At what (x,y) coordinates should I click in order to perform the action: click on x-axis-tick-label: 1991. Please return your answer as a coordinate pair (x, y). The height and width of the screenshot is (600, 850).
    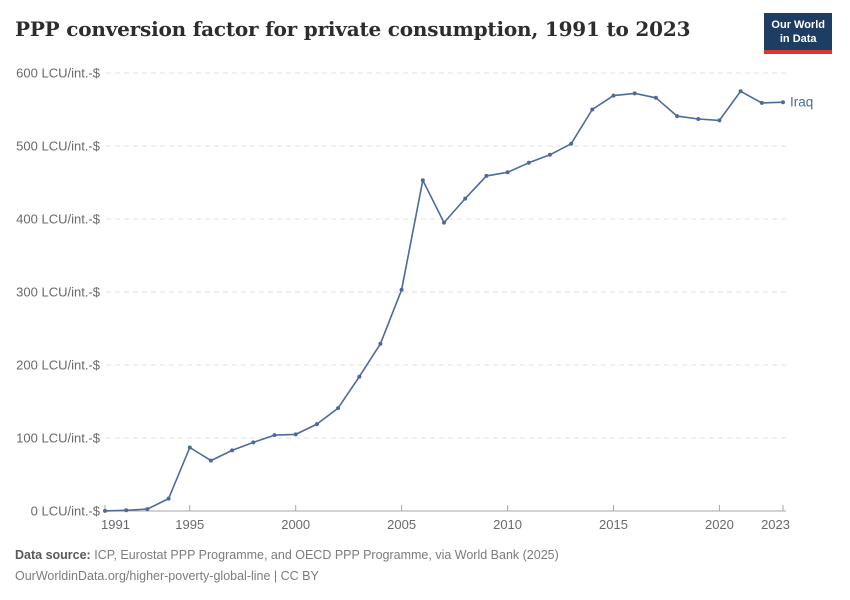
    Looking at the image, I should click on (115, 524).